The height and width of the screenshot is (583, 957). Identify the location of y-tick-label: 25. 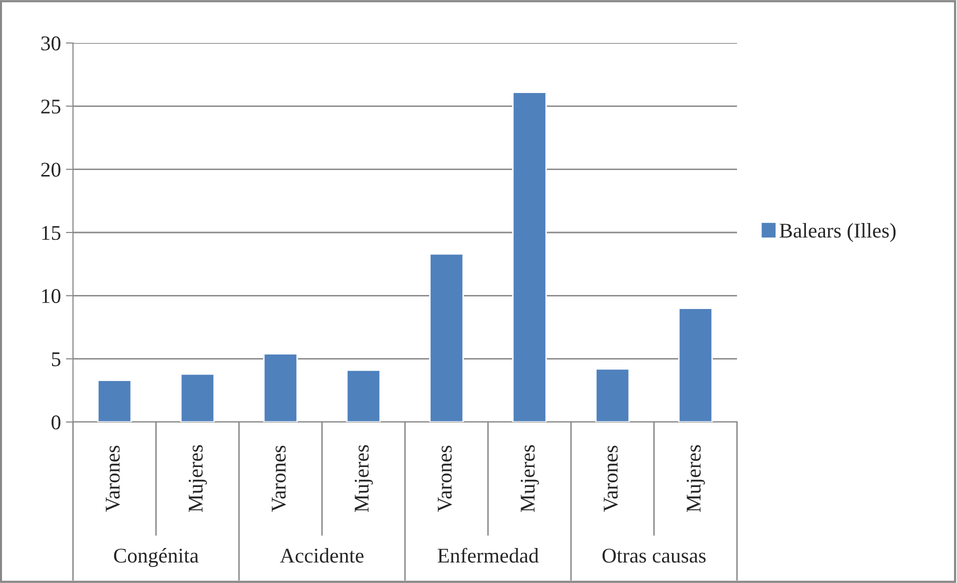
(50, 107).